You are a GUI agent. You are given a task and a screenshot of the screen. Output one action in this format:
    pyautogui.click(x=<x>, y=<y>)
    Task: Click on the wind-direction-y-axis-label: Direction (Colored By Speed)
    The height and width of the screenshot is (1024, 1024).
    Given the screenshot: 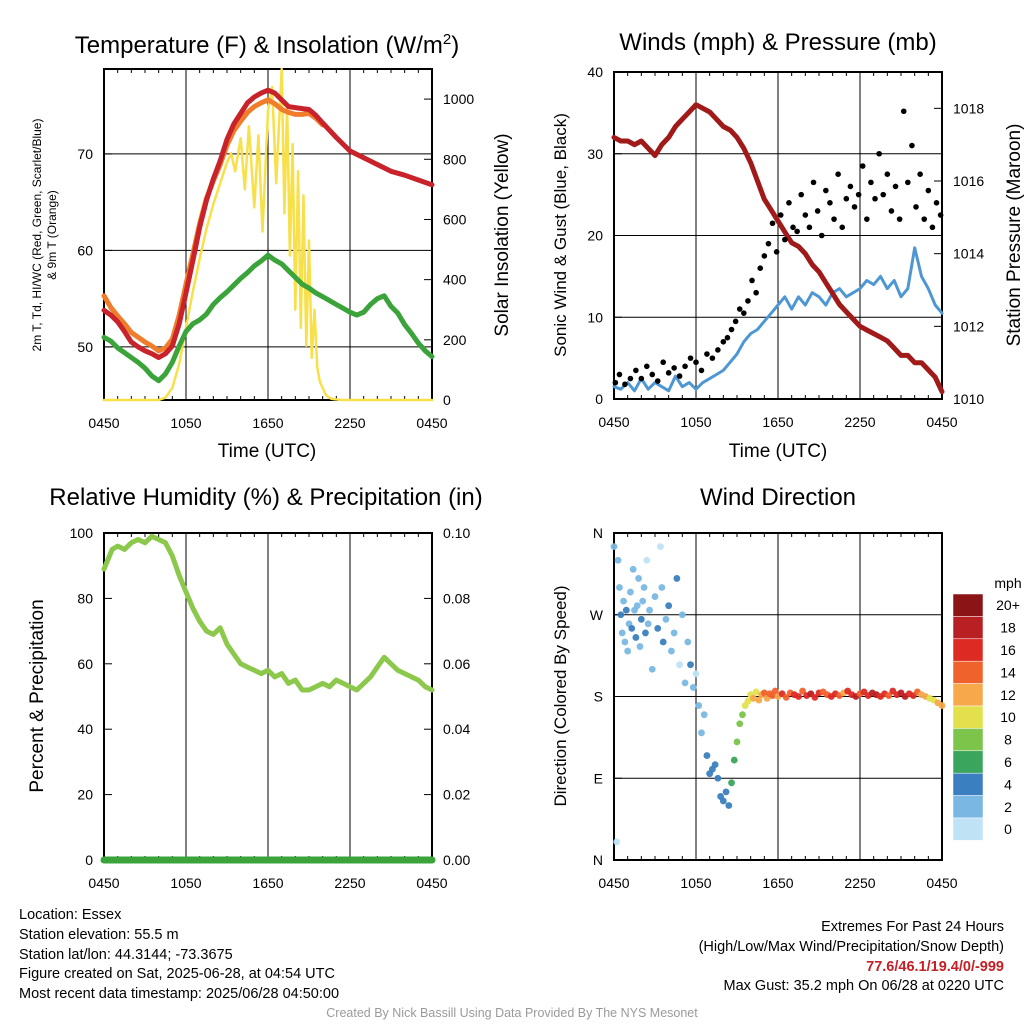 What is the action you would take?
    pyautogui.click(x=560, y=695)
    